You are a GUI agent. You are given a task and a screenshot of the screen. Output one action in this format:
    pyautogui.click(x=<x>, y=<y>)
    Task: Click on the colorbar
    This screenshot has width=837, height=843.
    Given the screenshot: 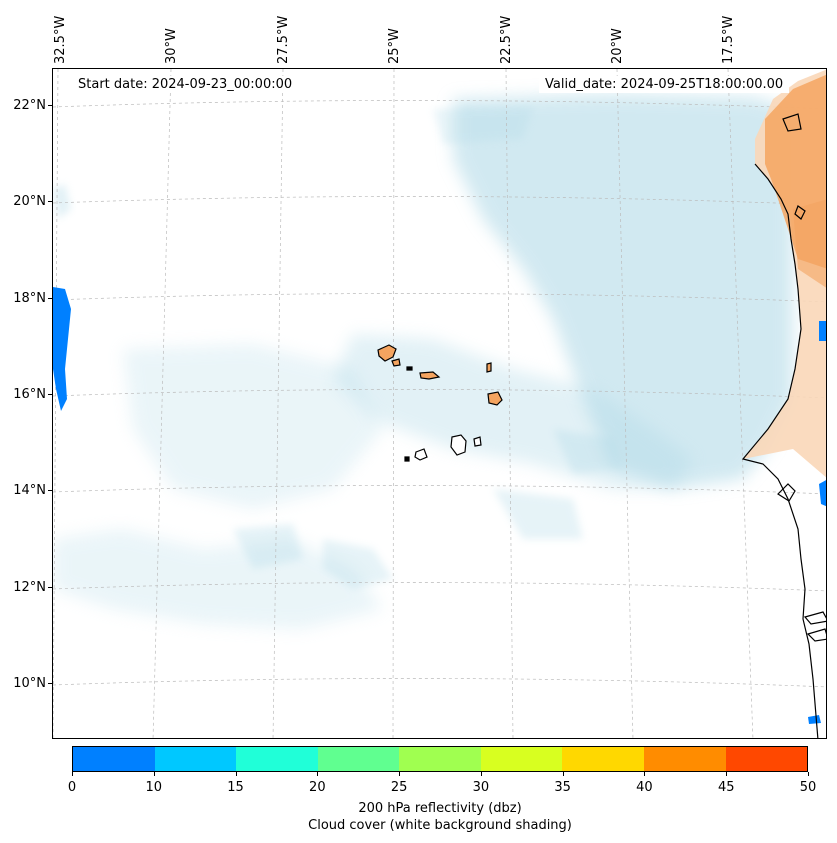 What is the action you would take?
    pyautogui.click(x=440, y=759)
    